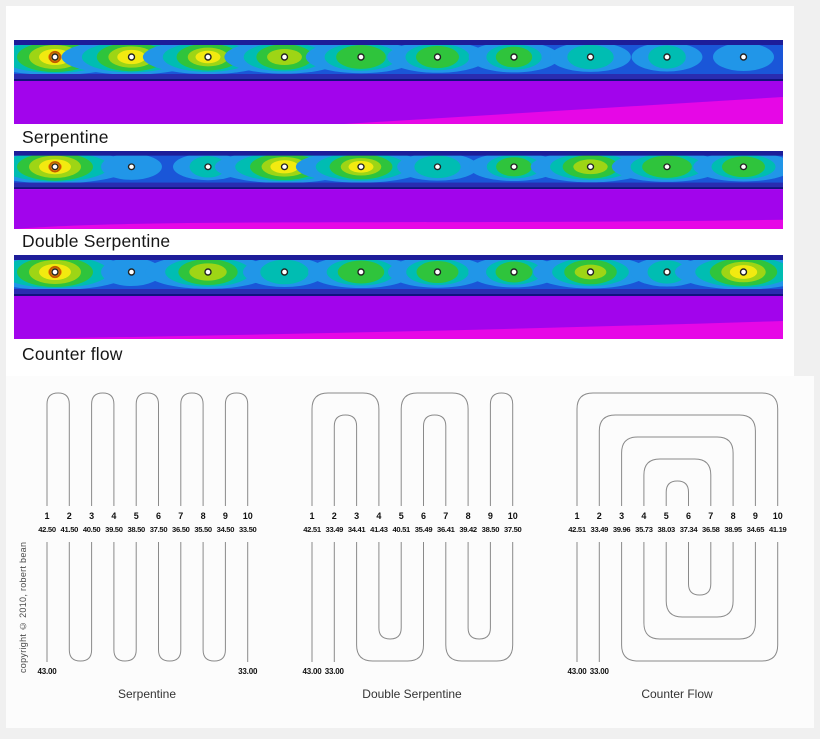 The width and height of the screenshot is (820, 739). What do you see at coordinates (666, 529) in the screenshot?
I see `svg-text: 38.03` at bounding box center [666, 529].